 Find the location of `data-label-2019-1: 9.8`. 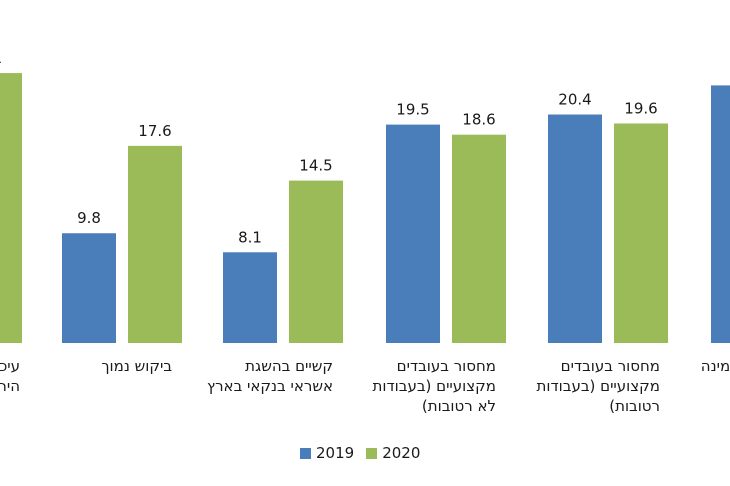

data-label-2019-1: 9.8 is located at coordinates (89, 218).